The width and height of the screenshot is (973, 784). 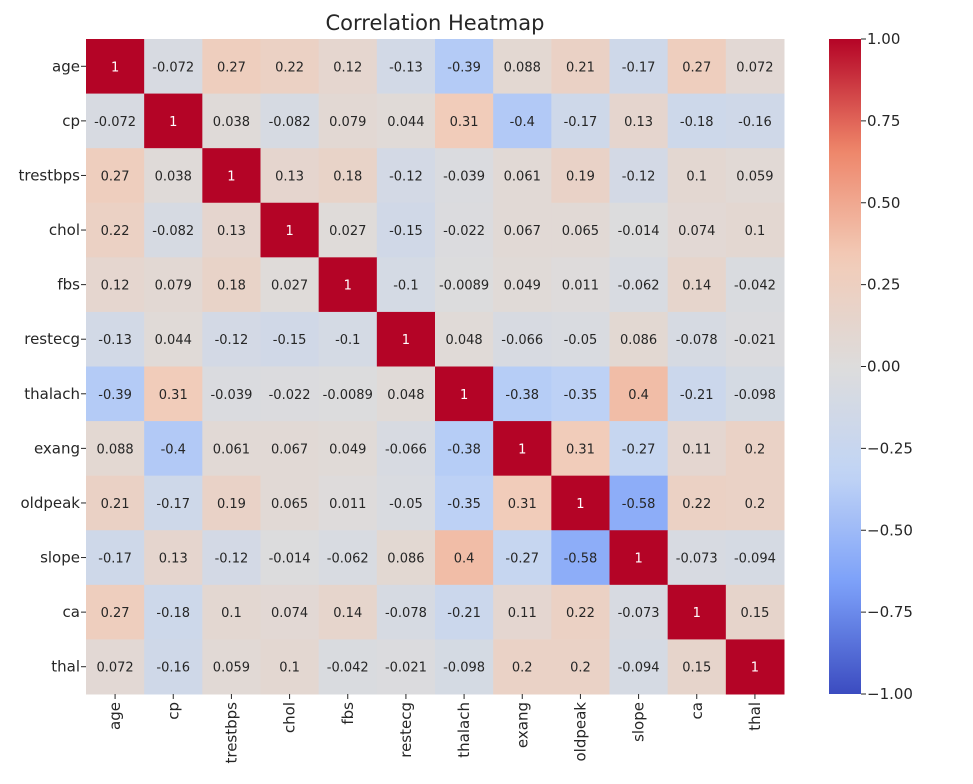 I want to click on cell-value-label: 0.048, so click(x=463, y=340).